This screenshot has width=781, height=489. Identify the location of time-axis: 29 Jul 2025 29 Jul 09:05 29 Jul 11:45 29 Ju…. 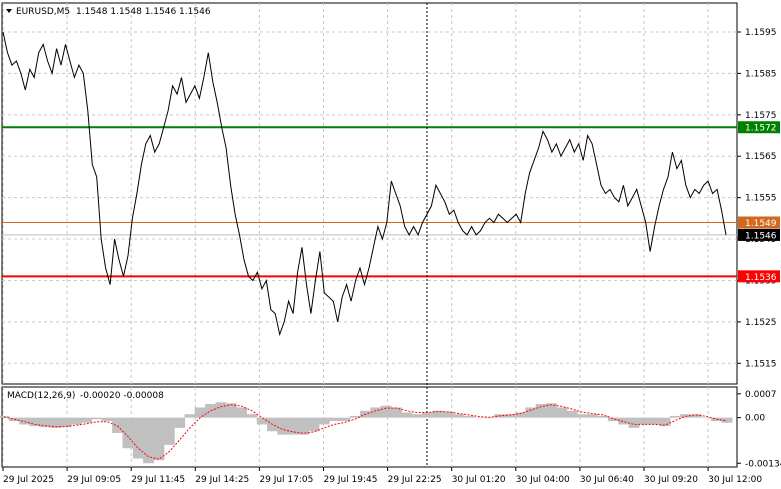
(382, 476).